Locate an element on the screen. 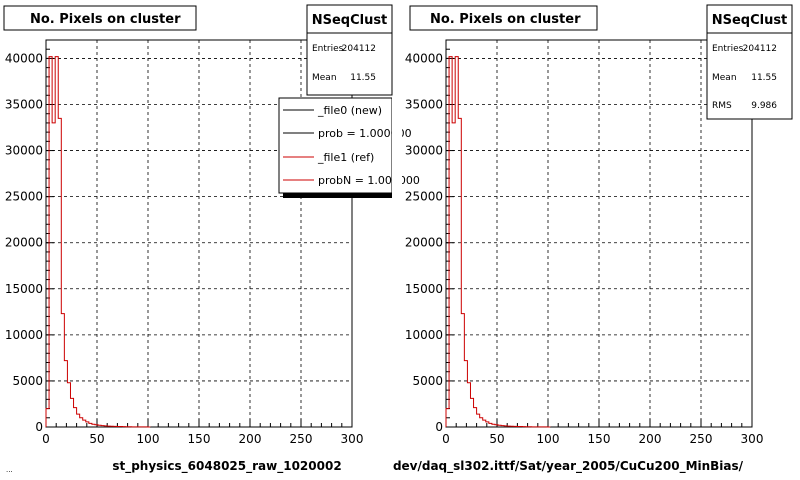  right-stats-mean-value: 11.55 is located at coordinates (764, 78).